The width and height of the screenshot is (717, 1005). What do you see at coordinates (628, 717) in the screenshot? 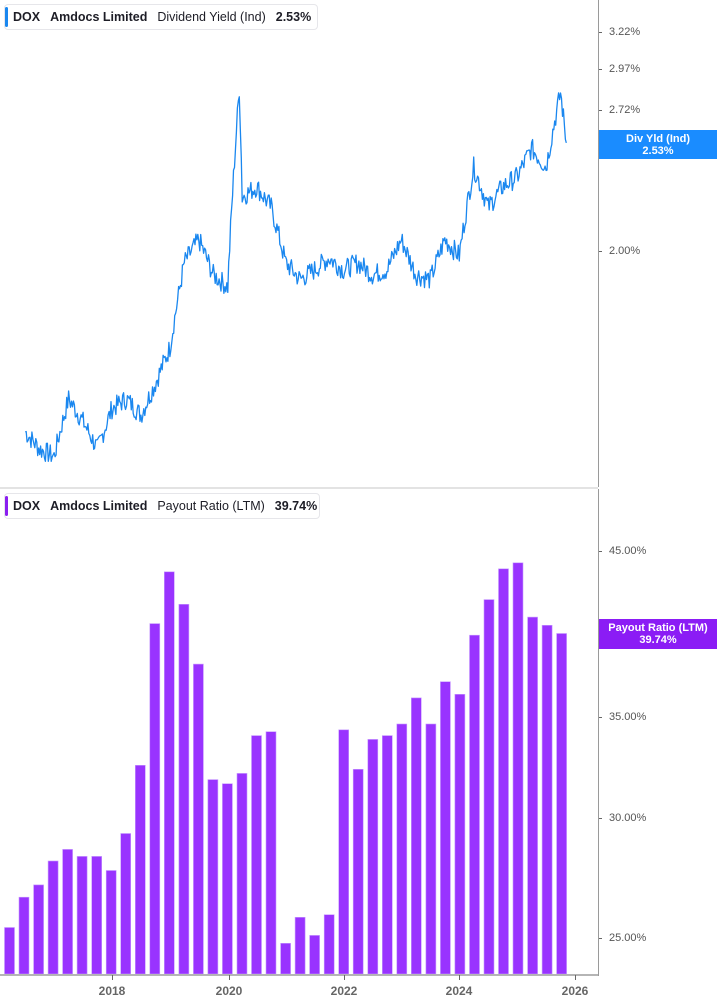
I see `y-tick-label: 35.00%` at bounding box center [628, 717].